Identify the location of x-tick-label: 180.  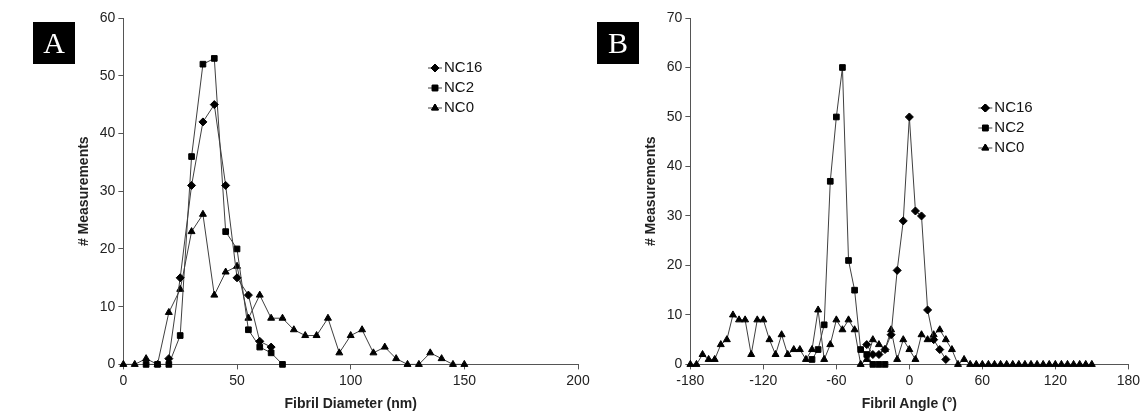
(1128, 379).